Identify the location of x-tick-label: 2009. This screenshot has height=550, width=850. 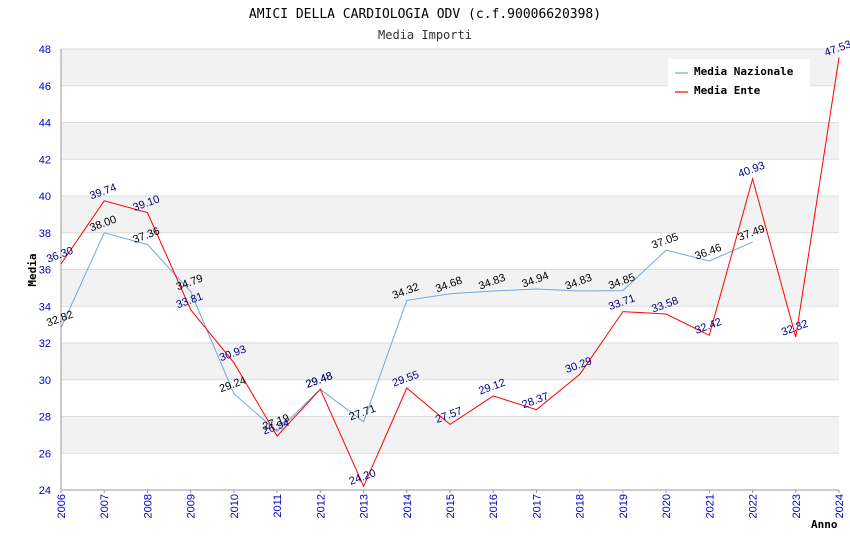
(192, 506).